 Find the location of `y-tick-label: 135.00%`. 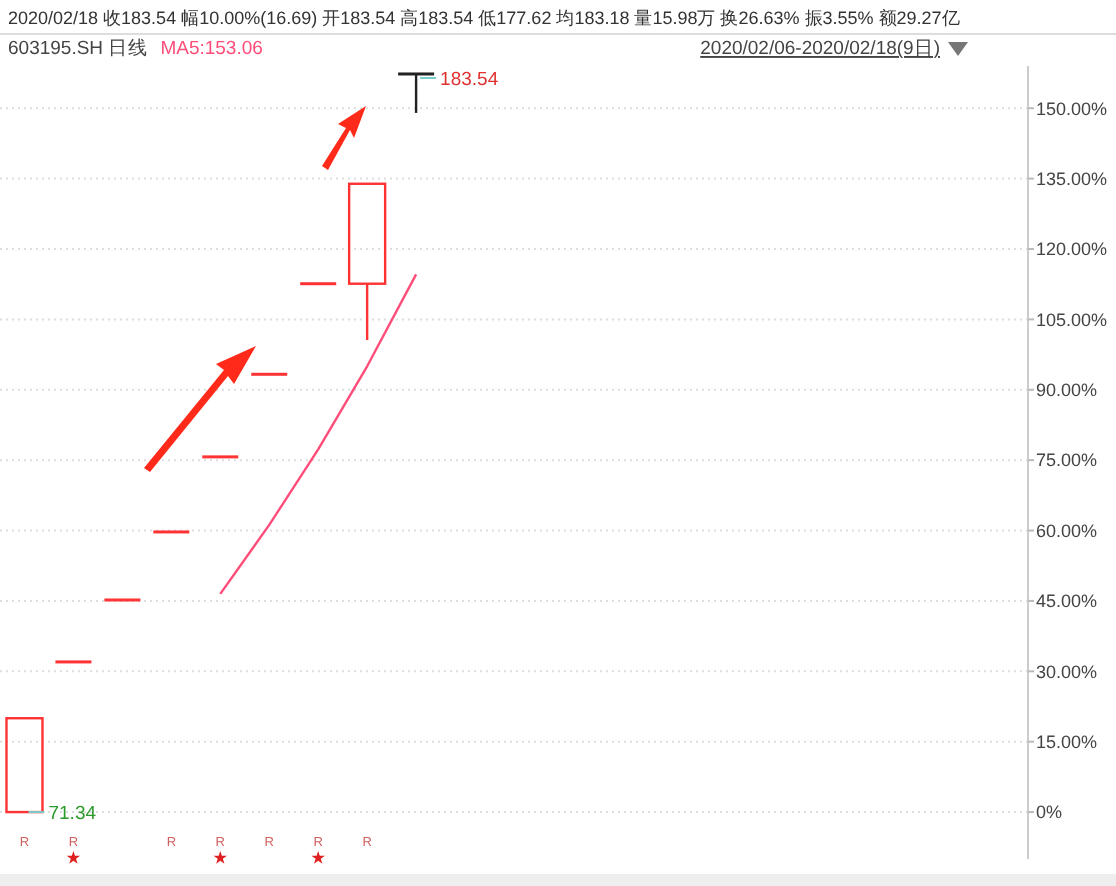

y-tick-label: 135.00% is located at coordinates (1072, 178).